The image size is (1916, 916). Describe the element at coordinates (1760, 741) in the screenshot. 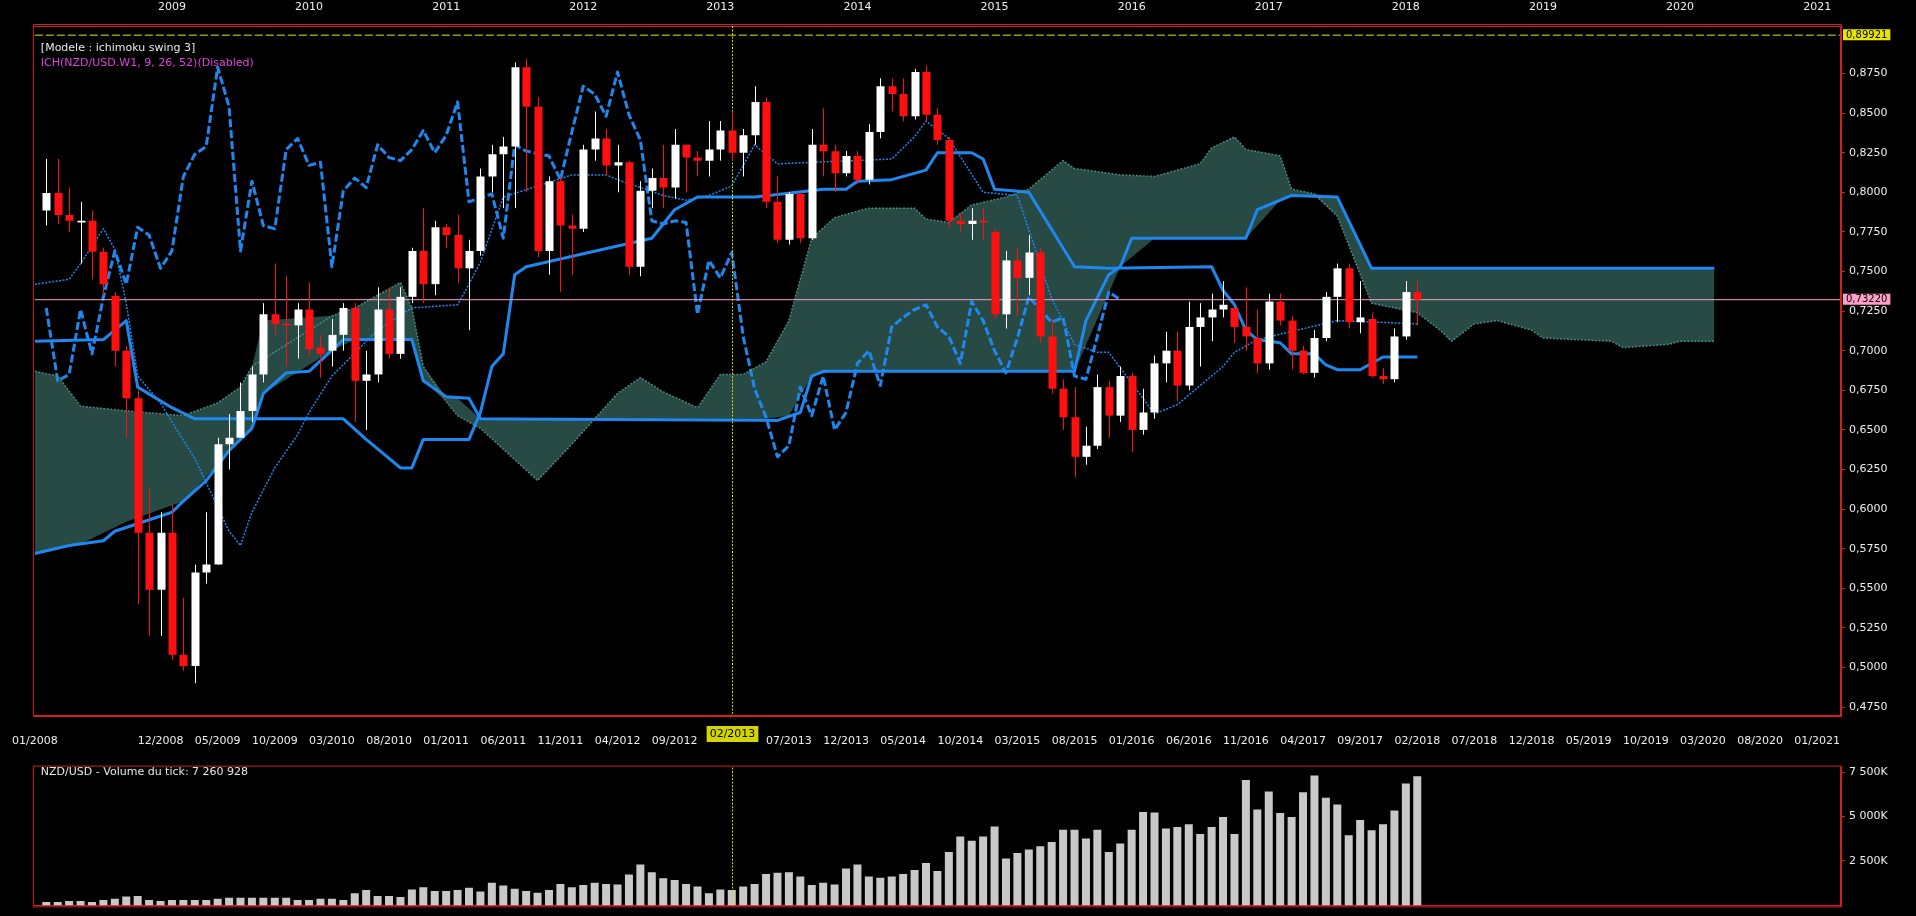

I see `x-tick-label: 08/2020` at that location.